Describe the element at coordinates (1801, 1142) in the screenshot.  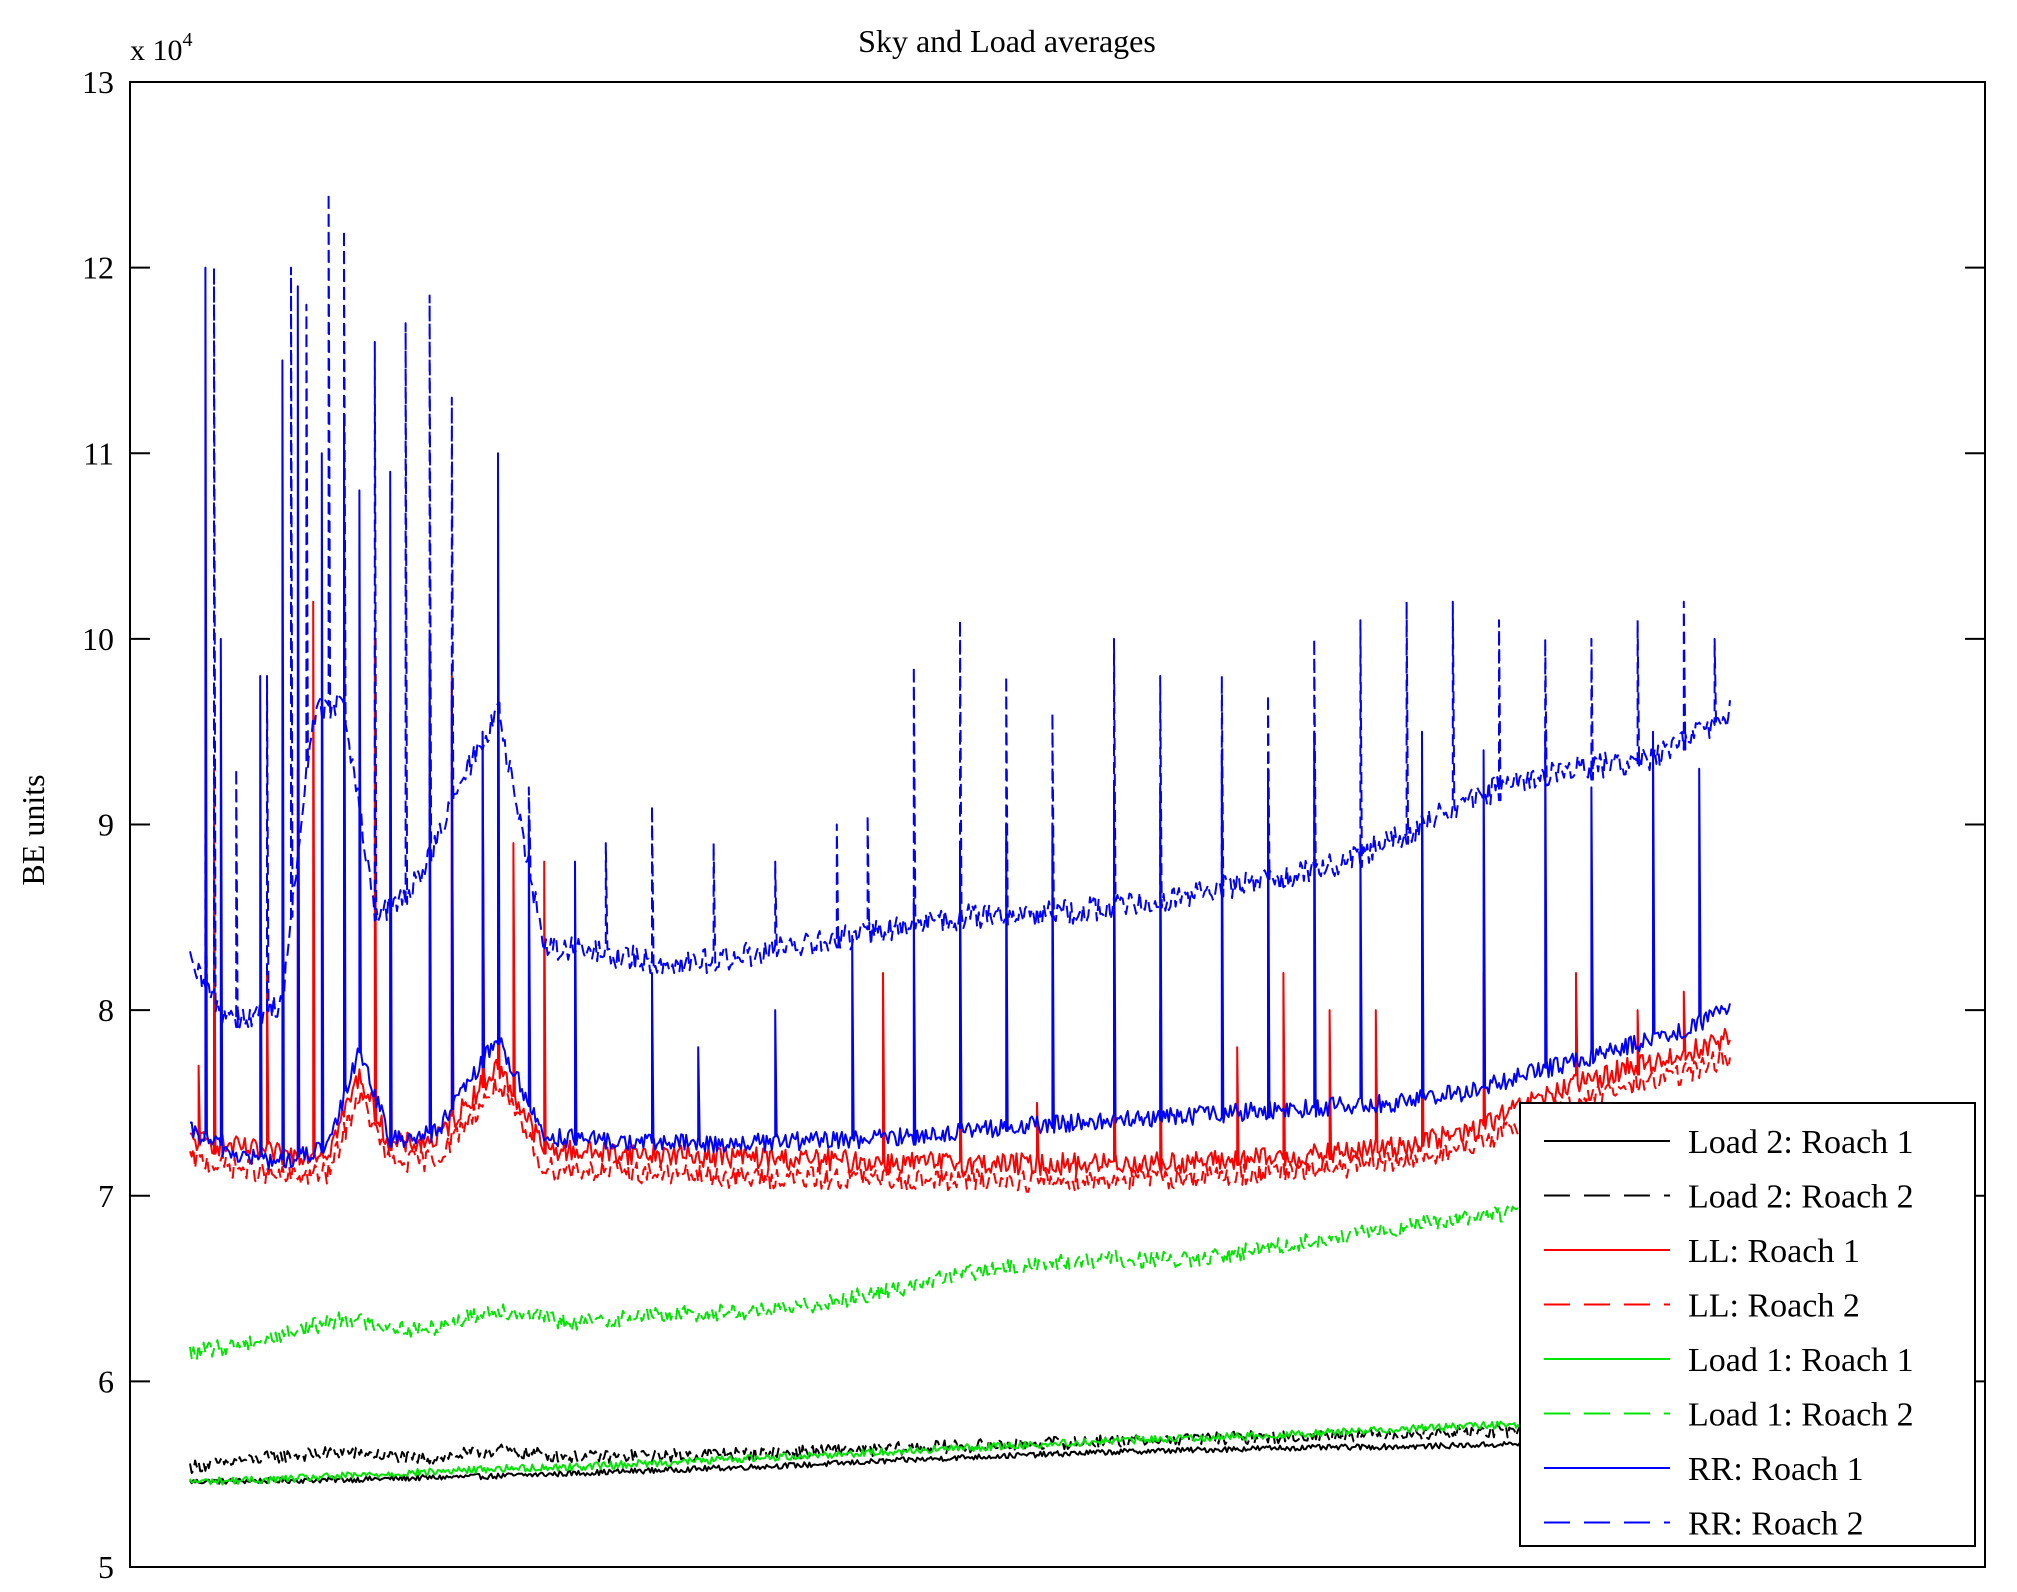
I see `legend-label: Load 2: Roach 1` at that location.